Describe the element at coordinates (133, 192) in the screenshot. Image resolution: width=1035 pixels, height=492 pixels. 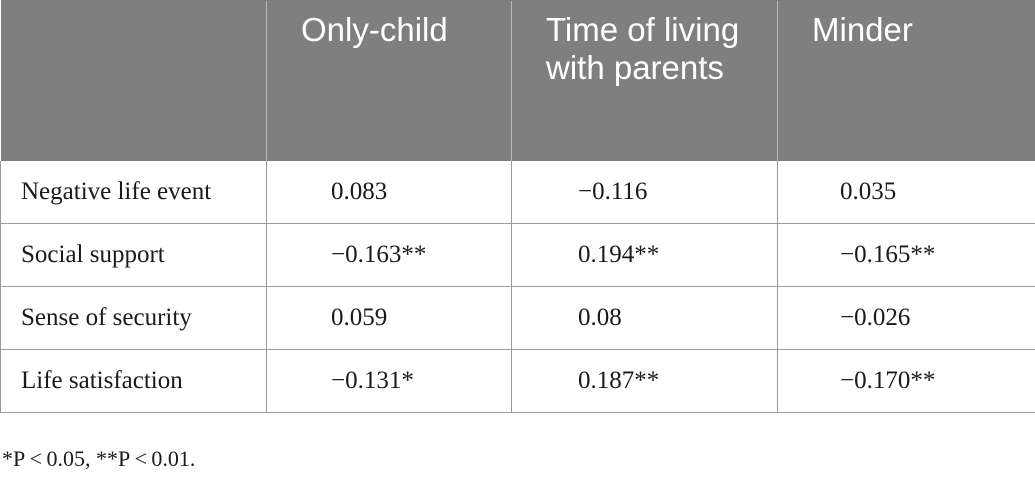
I see `row-label: Negative life event` at that location.